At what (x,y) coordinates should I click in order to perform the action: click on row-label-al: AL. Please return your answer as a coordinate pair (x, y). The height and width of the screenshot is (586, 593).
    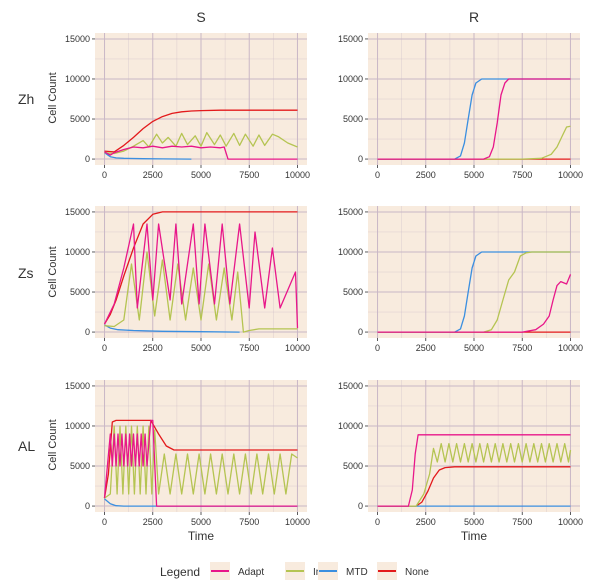
    Looking at the image, I should click on (26, 446).